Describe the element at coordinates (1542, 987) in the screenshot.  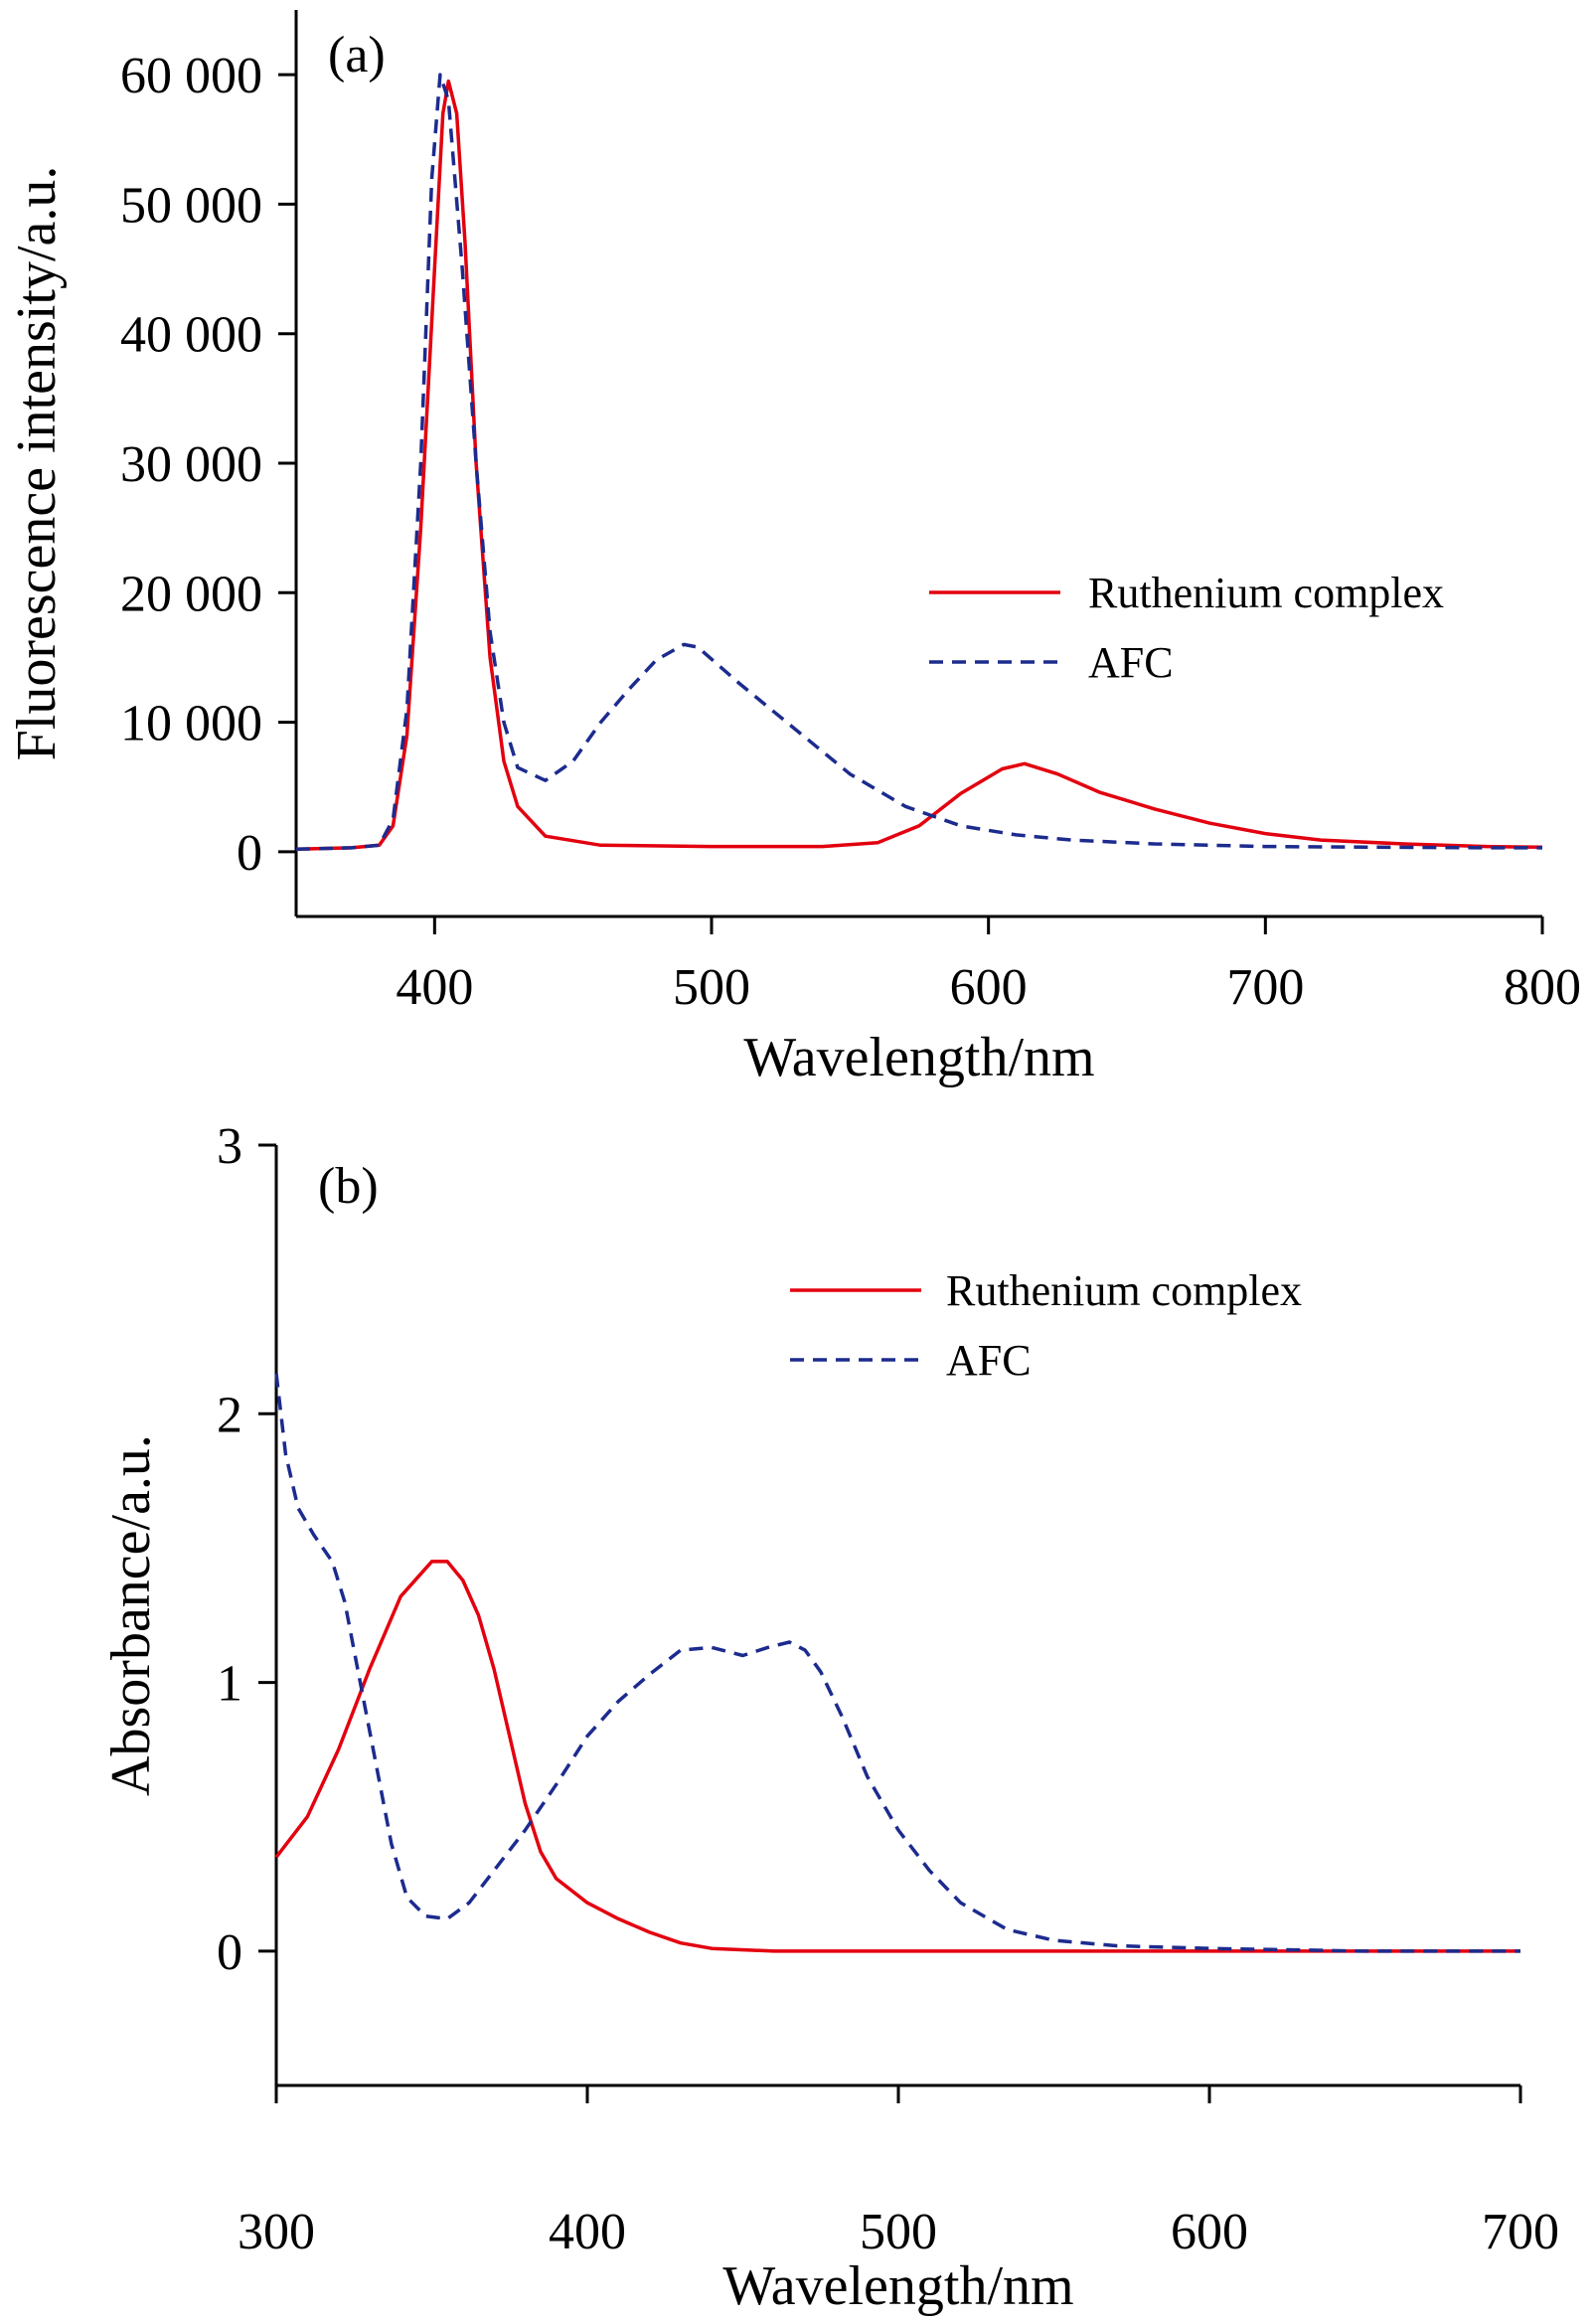
I see `x-tick-label: 800` at that location.